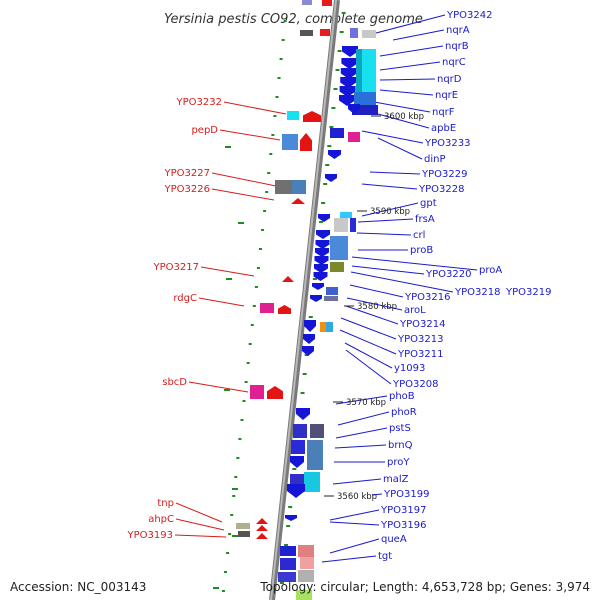 The width and height of the screenshot is (600, 600). I want to click on gene-label-ypo3227: YPO3227, so click(187, 173).